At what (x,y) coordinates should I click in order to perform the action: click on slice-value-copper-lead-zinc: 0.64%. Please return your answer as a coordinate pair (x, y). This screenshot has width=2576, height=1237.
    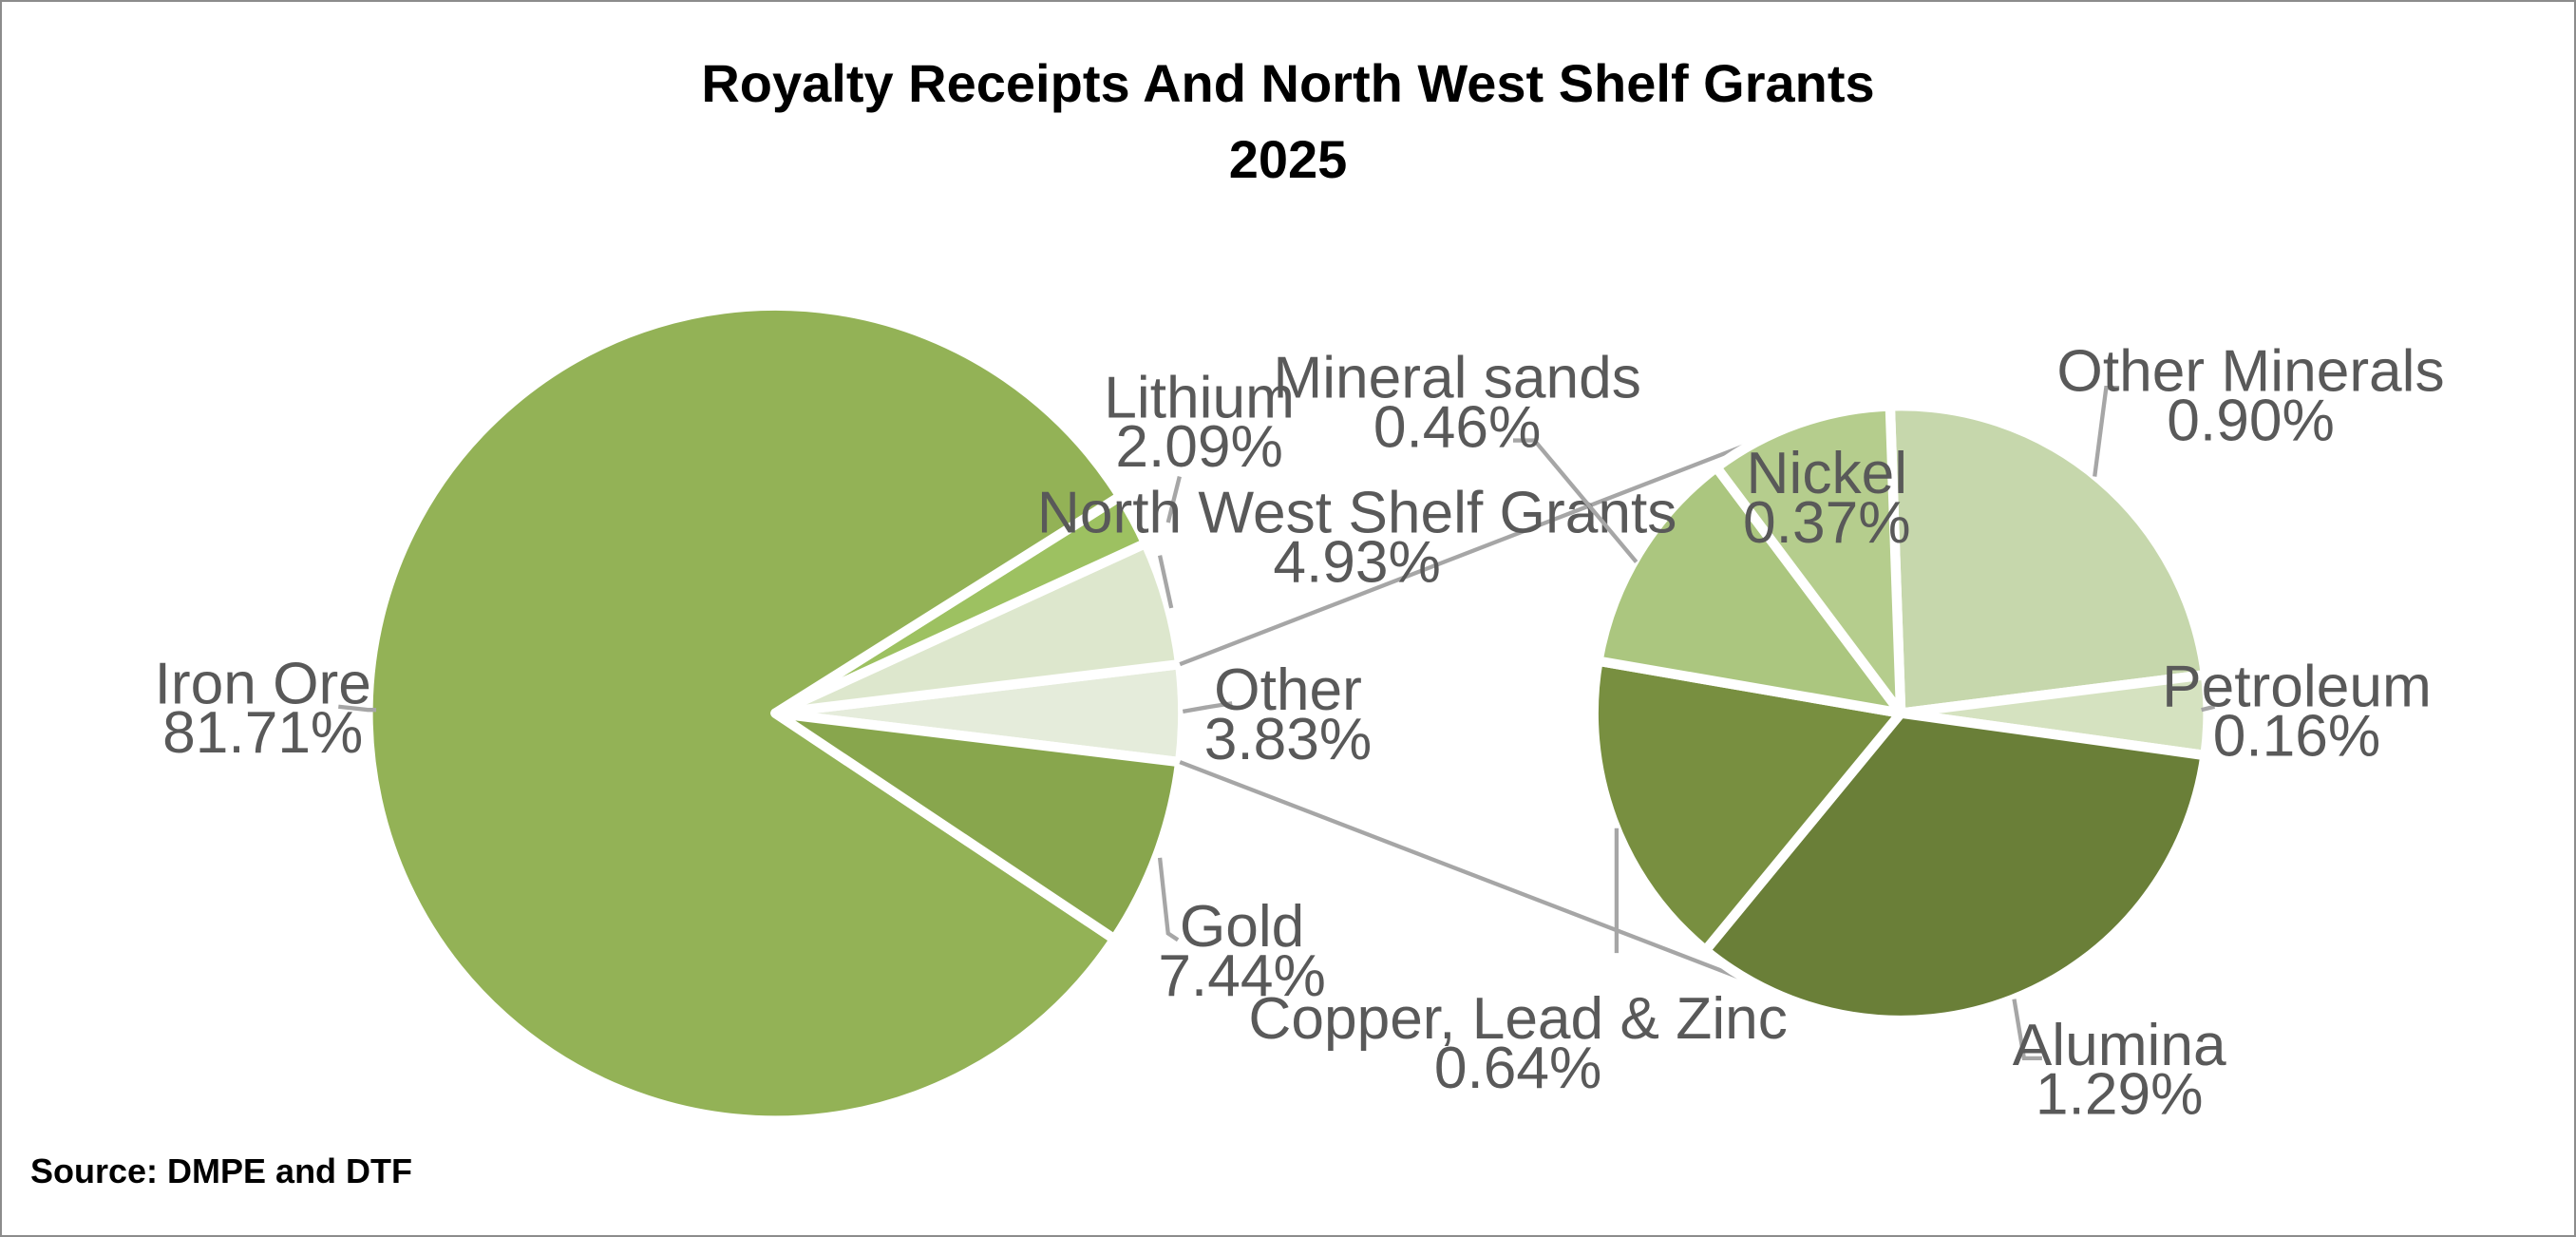
    Looking at the image, I should click on (1518, 1068).